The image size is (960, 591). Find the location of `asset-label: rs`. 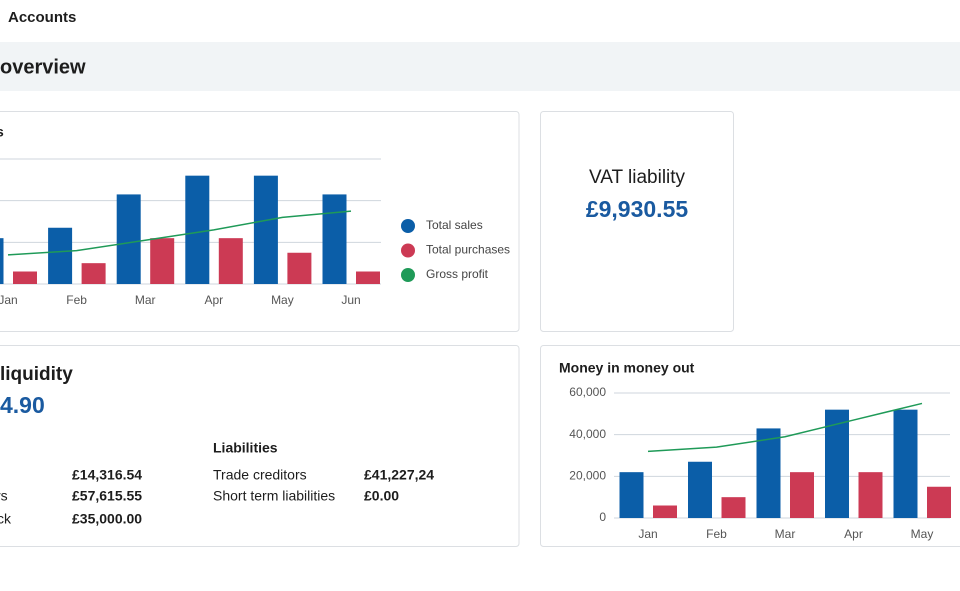

asset-label: rs is located at coordinates (4, 496).